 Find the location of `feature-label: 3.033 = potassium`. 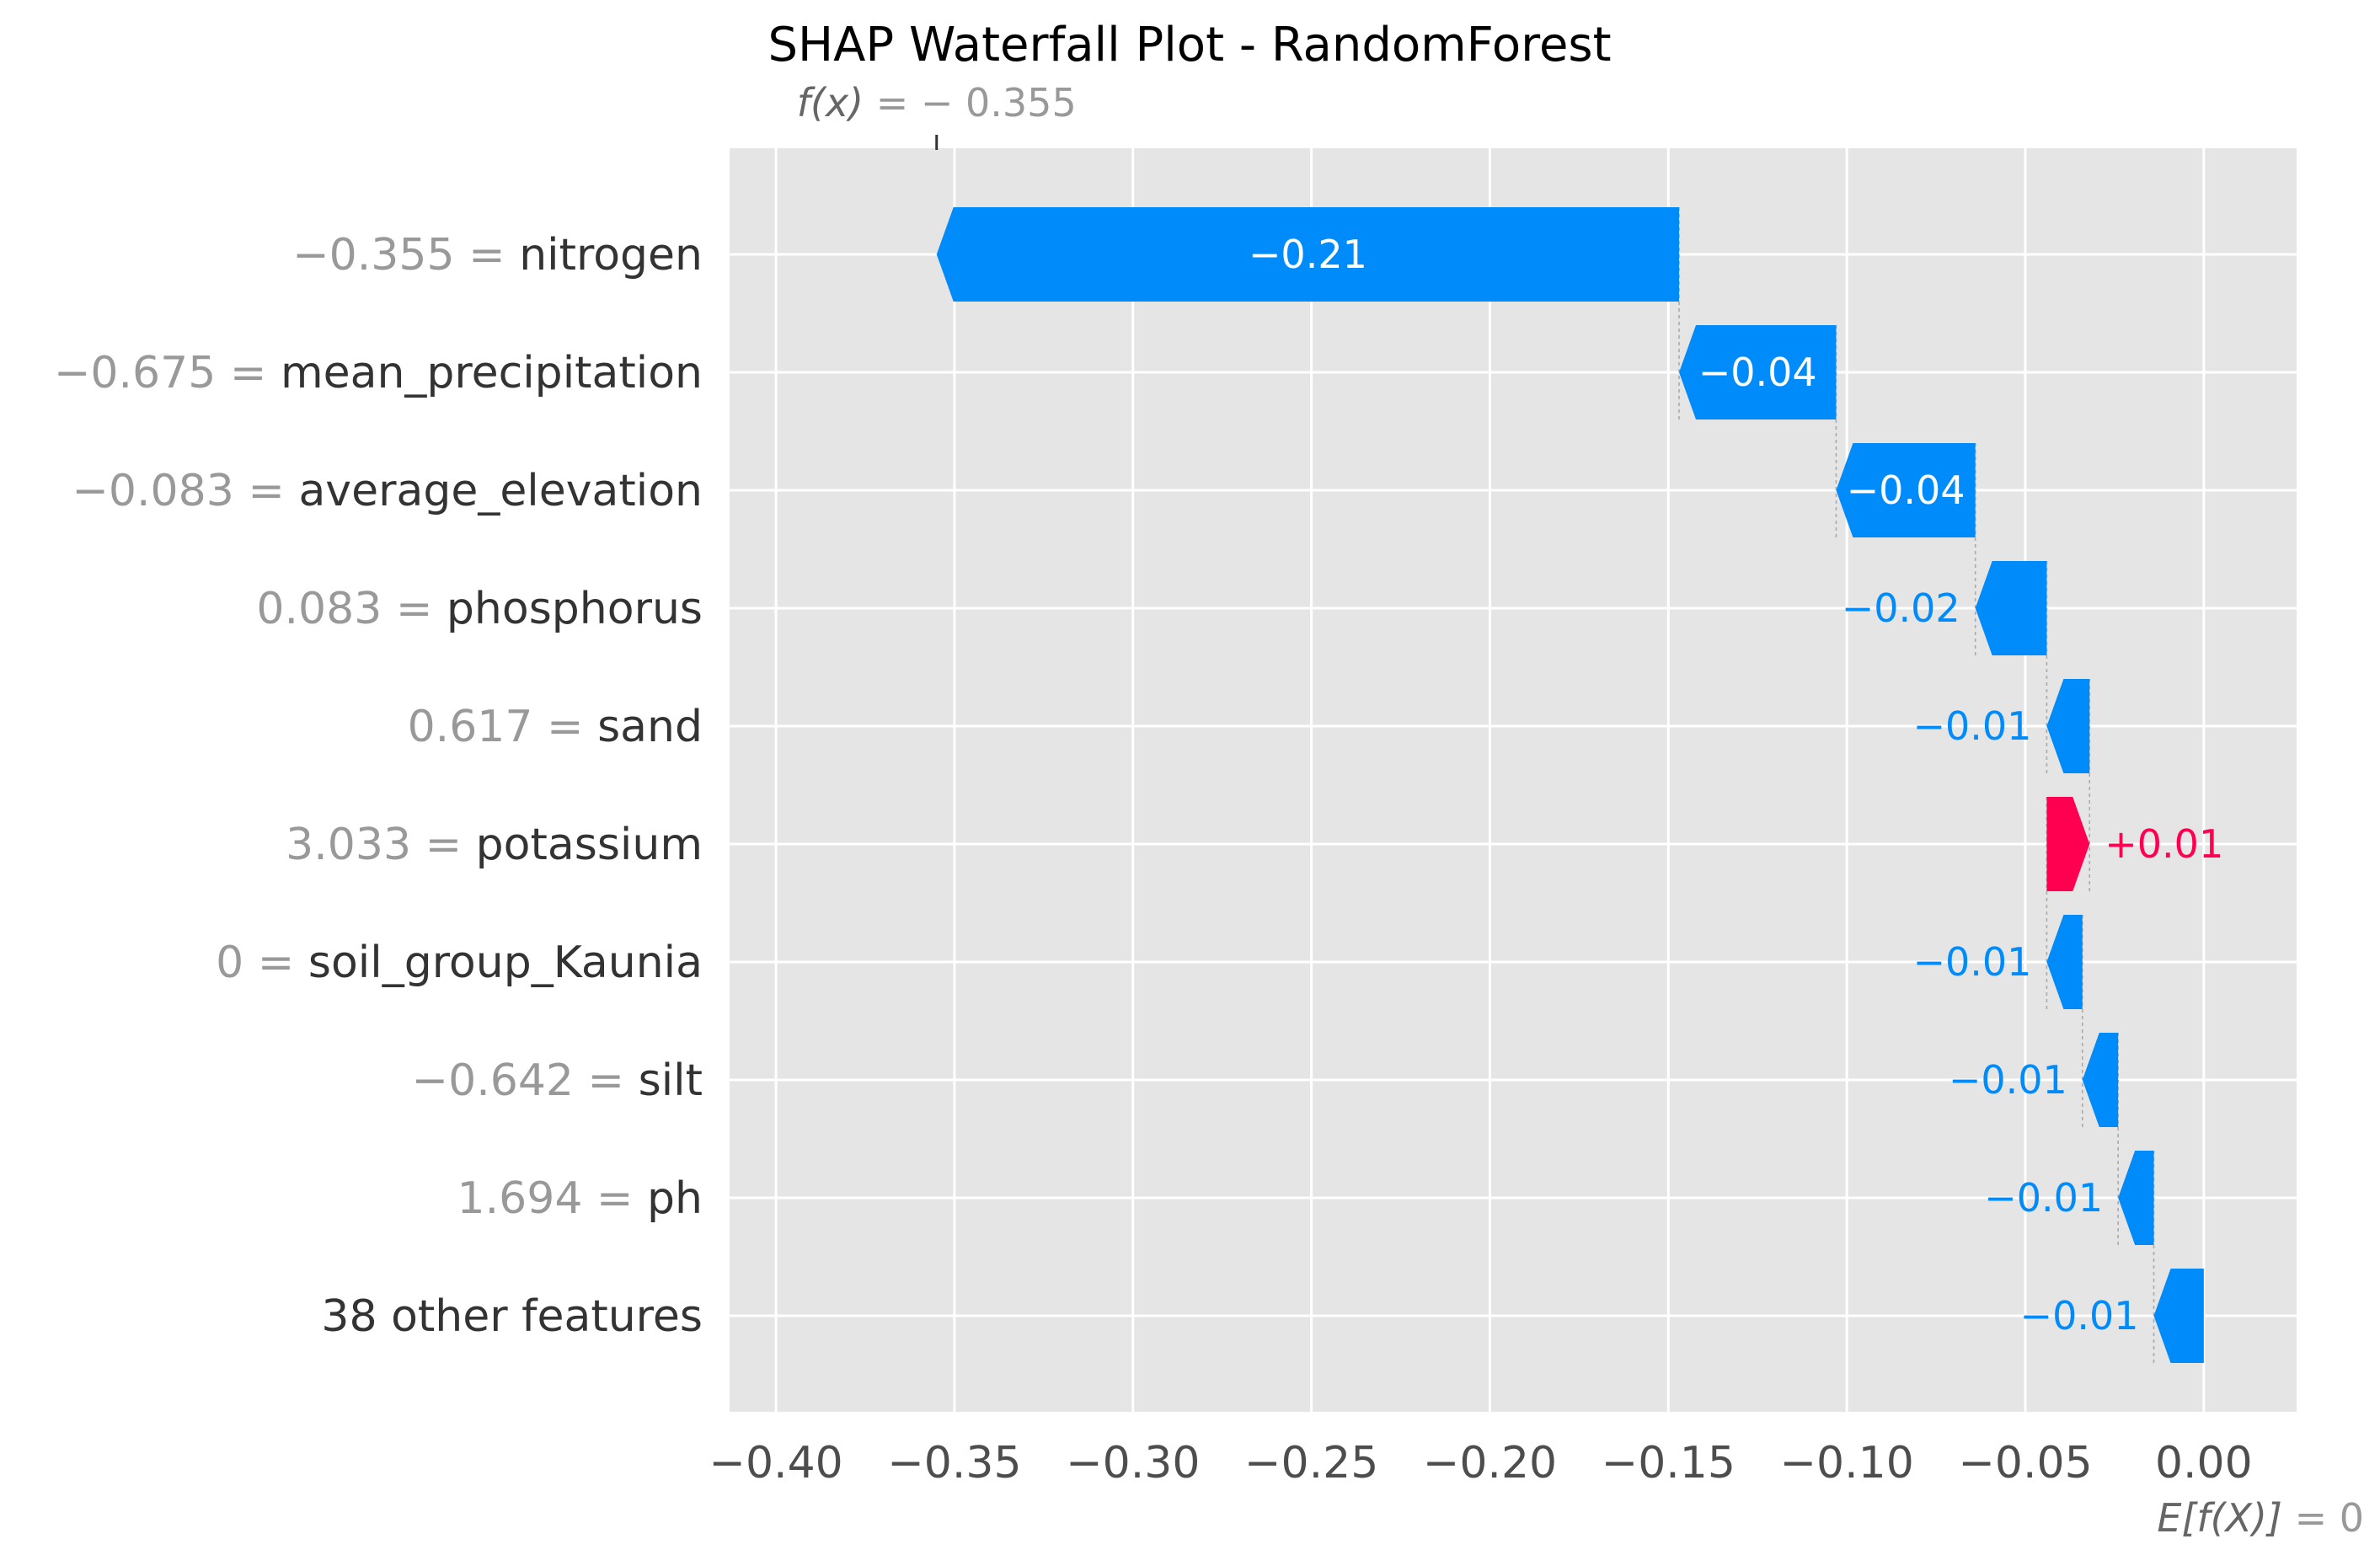

feature-label: 3.033 = potassium is located at coordinates (495, 845).